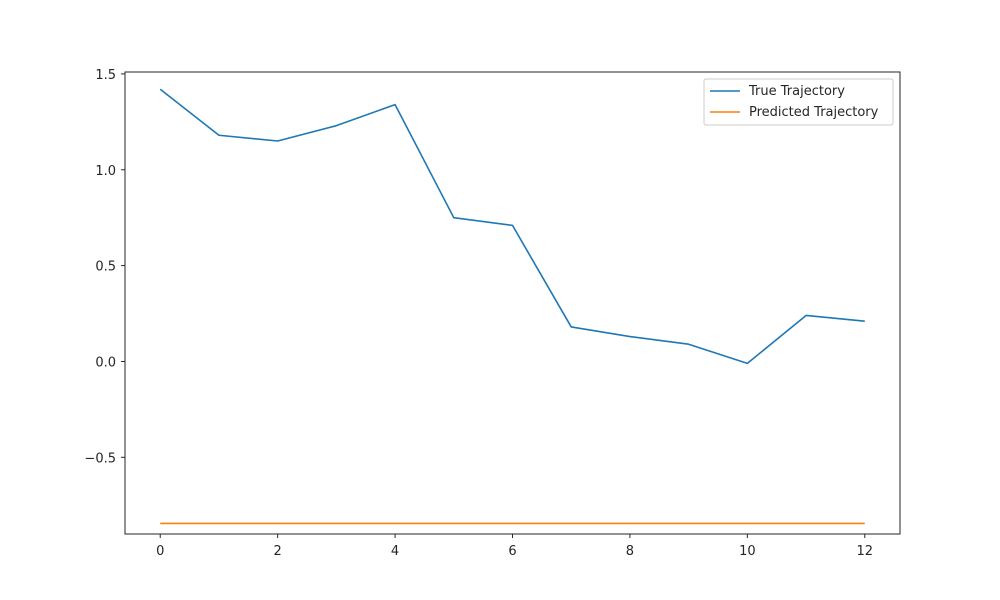  Describe the element at coordinates (105, 362) in the screenshot. I see `y-tick-label: 0.0` at that location.